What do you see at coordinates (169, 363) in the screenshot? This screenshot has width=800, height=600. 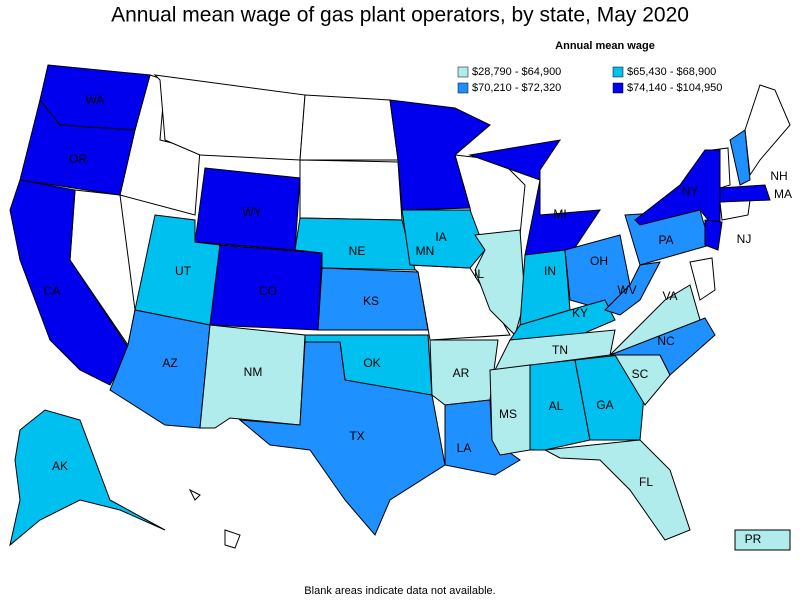 I see `state-label: AZ` at bounding box center [169, 363].